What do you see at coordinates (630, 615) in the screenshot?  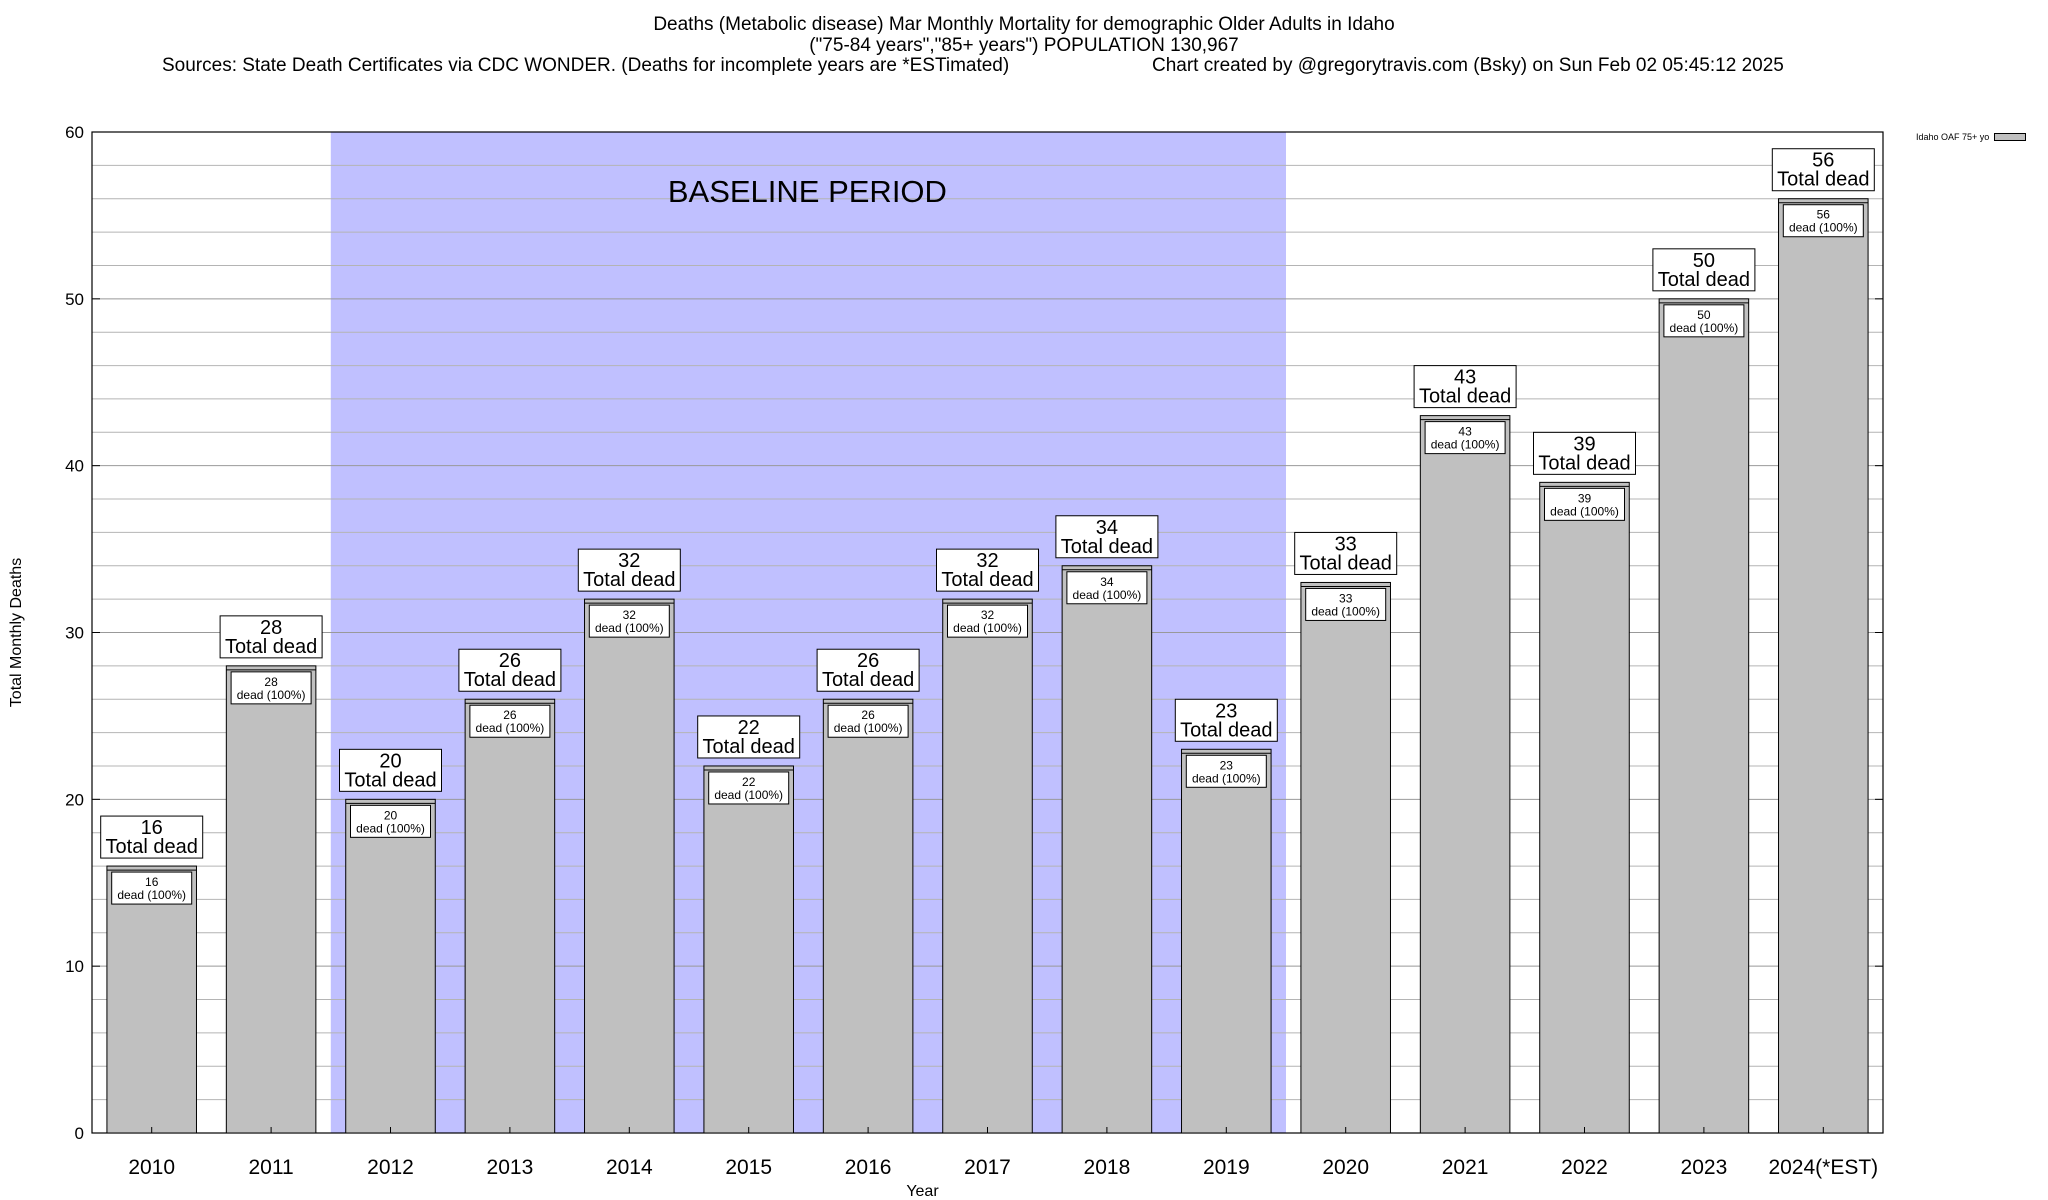 I see `inner-value-label: 32` at bounding box center [630, 615].